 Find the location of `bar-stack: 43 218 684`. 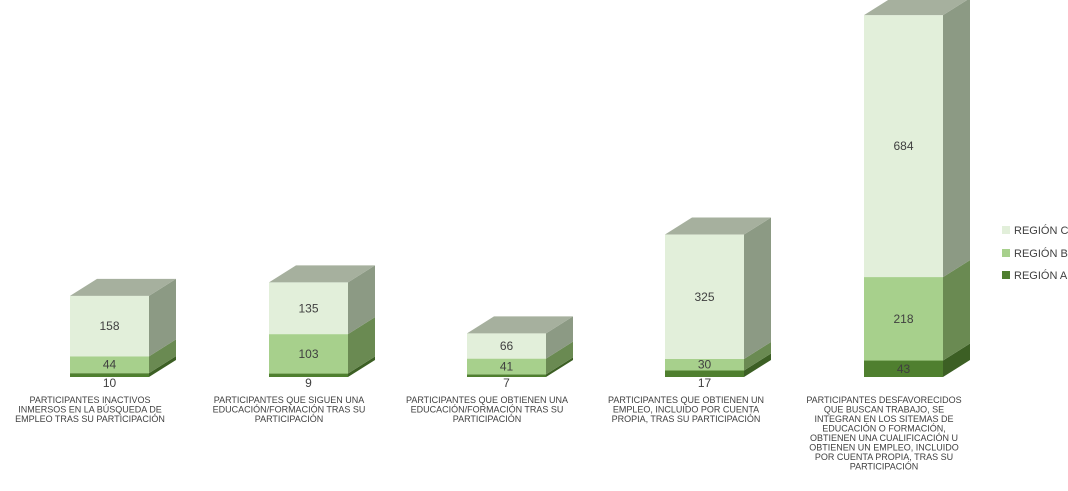

bar-stack: 43 218 684 is located at coordinates (917, 188).